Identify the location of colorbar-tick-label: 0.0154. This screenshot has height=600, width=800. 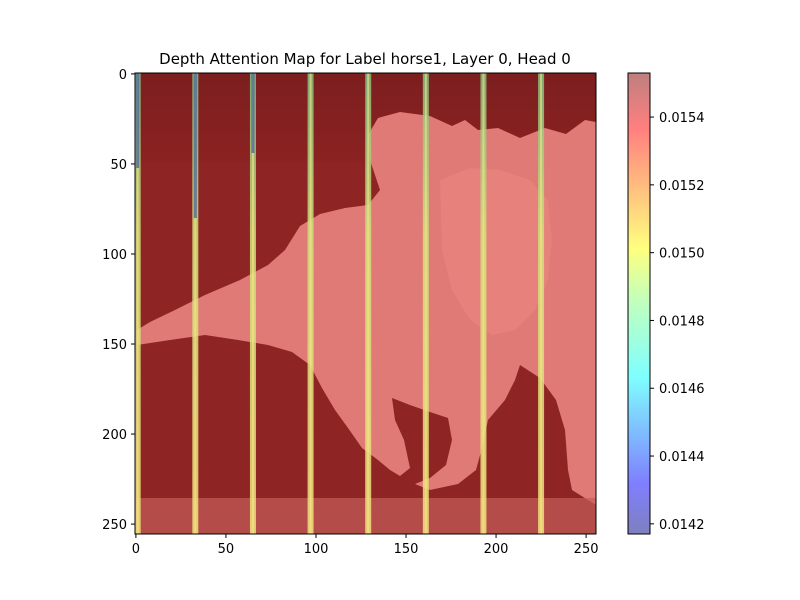
(682, 118).